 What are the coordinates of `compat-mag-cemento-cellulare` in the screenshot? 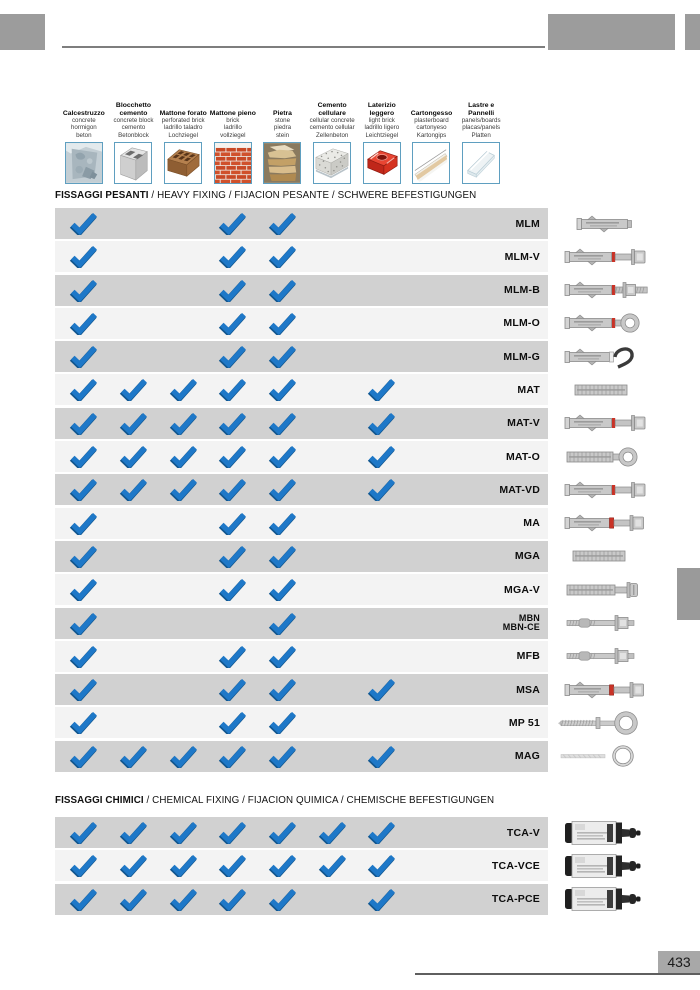 It's located at (332, 756).